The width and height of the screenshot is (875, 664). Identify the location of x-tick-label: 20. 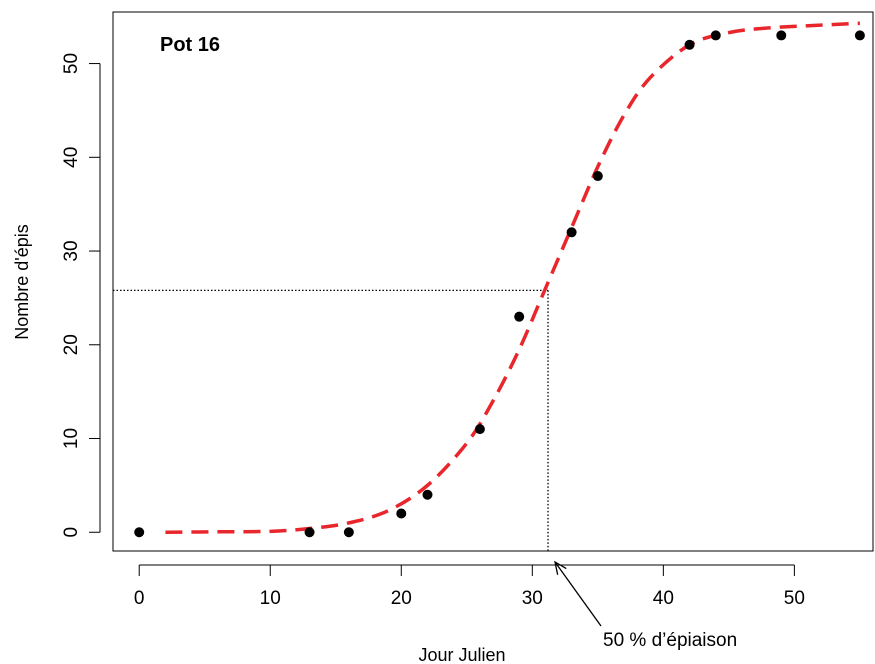
(401, 598).